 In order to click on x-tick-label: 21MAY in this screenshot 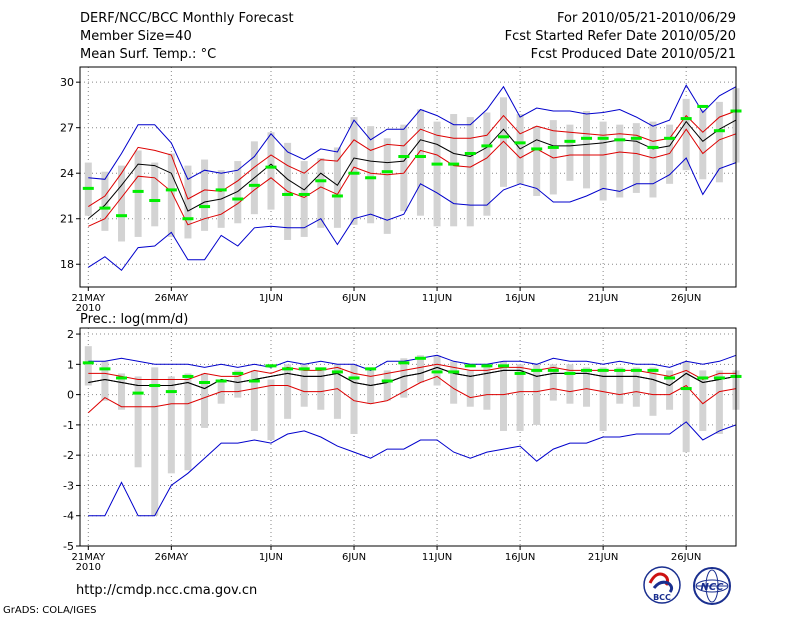, I will do `click(89, 298)`.